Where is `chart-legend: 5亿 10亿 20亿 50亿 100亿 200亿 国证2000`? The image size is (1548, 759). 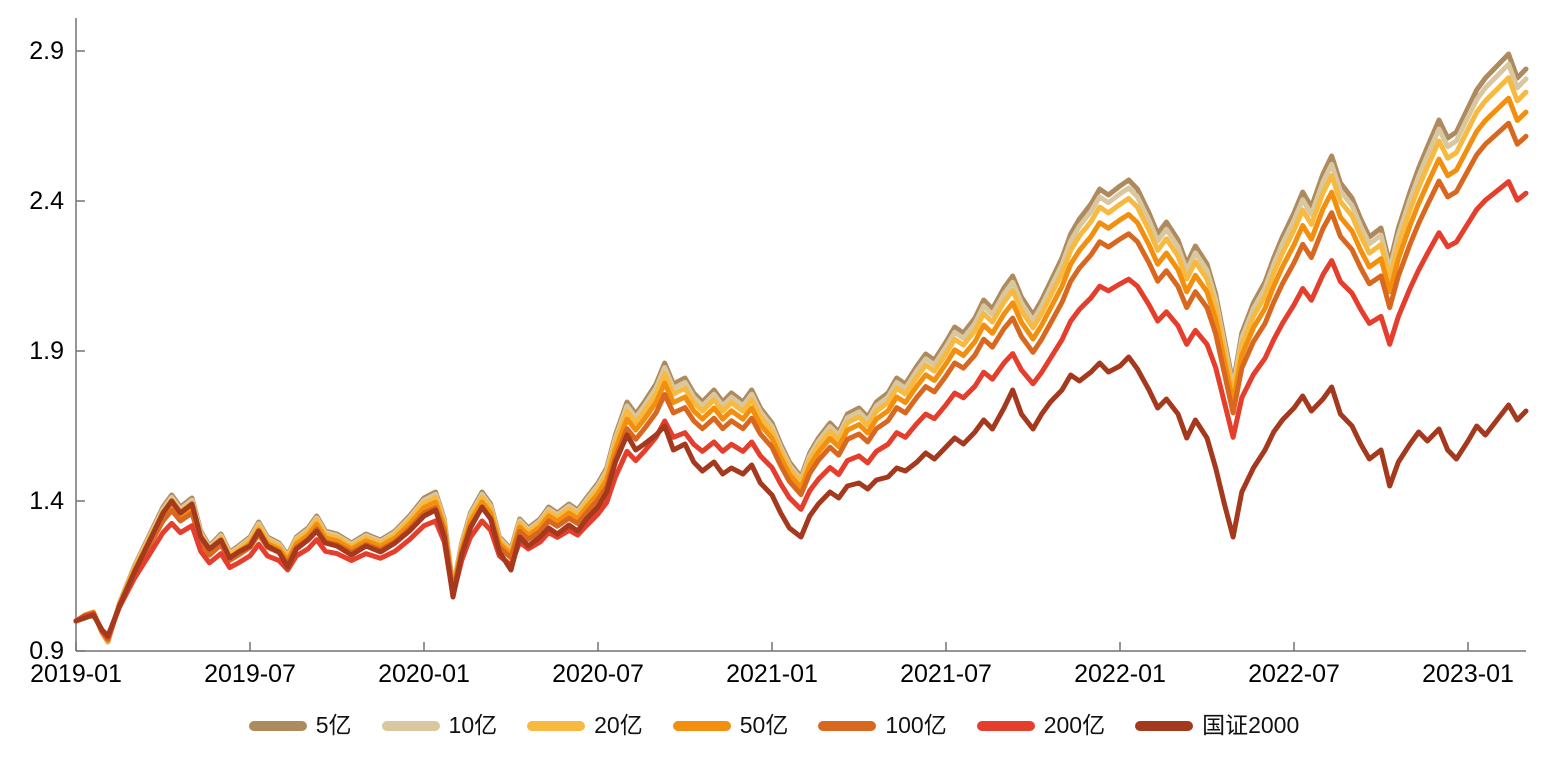 chart-legend: 5亿 10亿 20亿 50亿 100亿 200亿 国证2000 is located at coordinates (774, 725).